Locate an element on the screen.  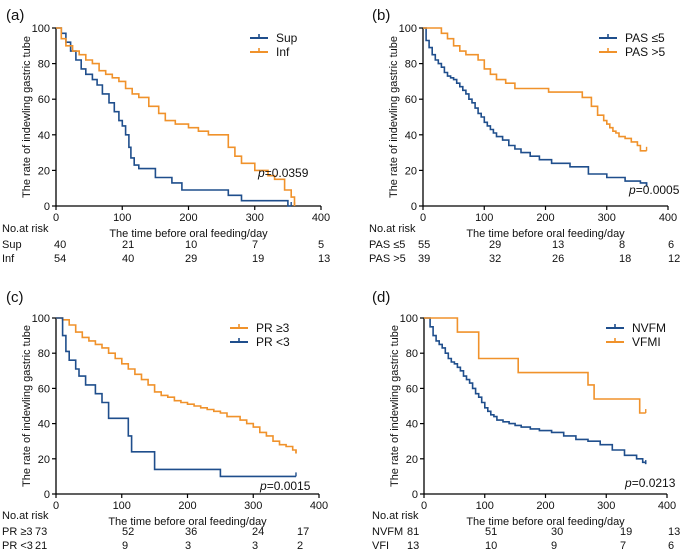
p-value-number: =0.0015 is located at coordinates (289, 486).